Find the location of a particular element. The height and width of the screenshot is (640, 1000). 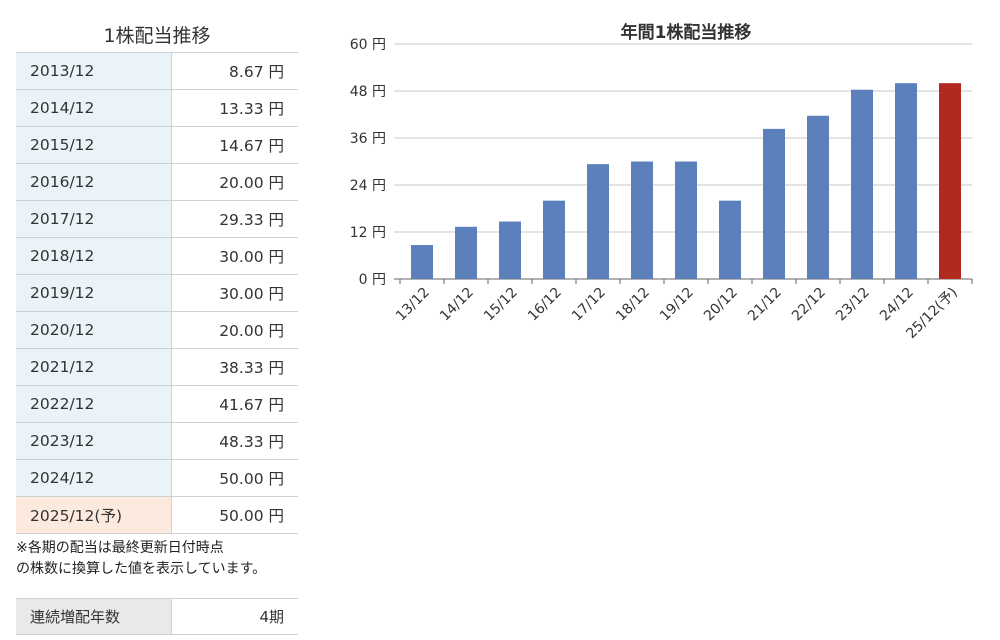

year-cell: 2019/12 is located at coordinates (94, 293).